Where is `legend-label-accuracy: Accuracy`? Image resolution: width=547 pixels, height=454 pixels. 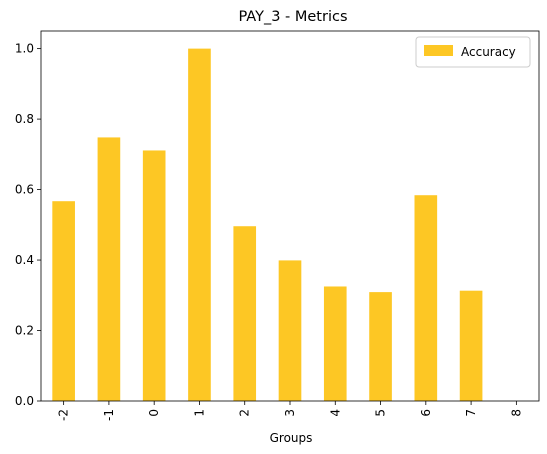 legend-label-accuracy: Accuracy is located at coordinates (488, 52).